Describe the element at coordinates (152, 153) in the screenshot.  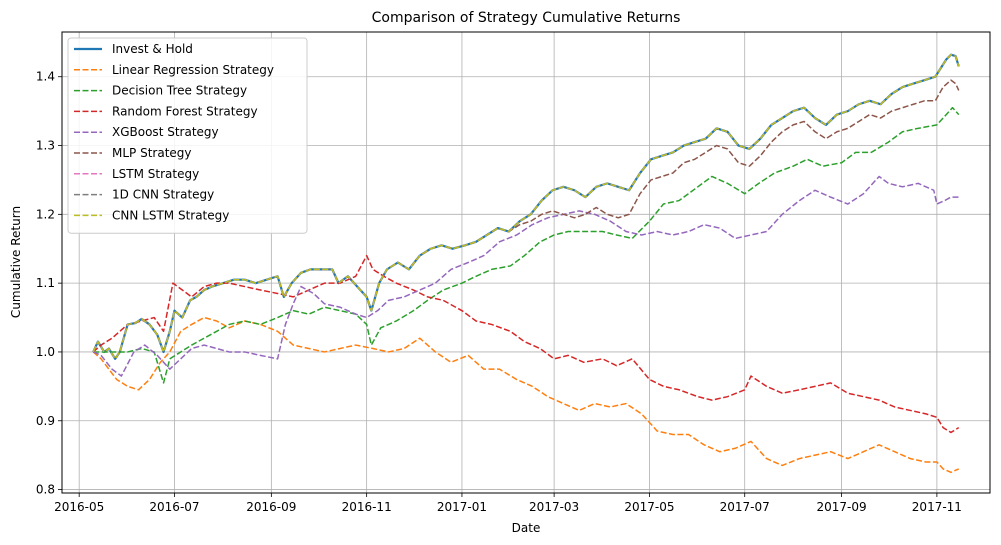
I see `legend-label: MLP Strategy` at that location.